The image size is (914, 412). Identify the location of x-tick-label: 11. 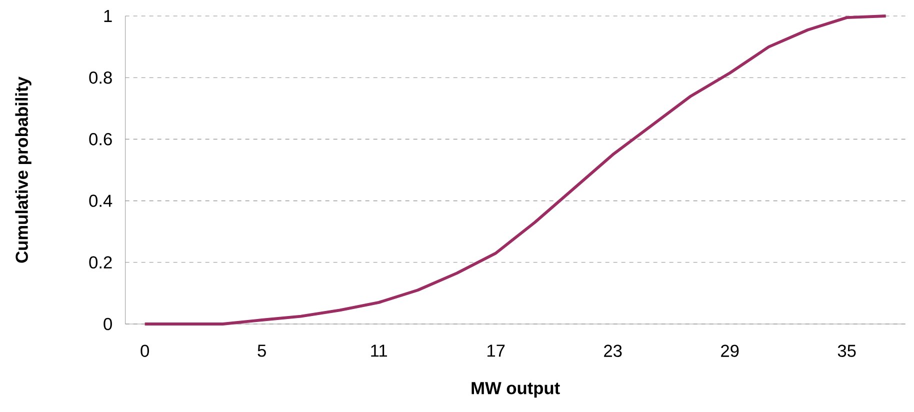
(379, 350).